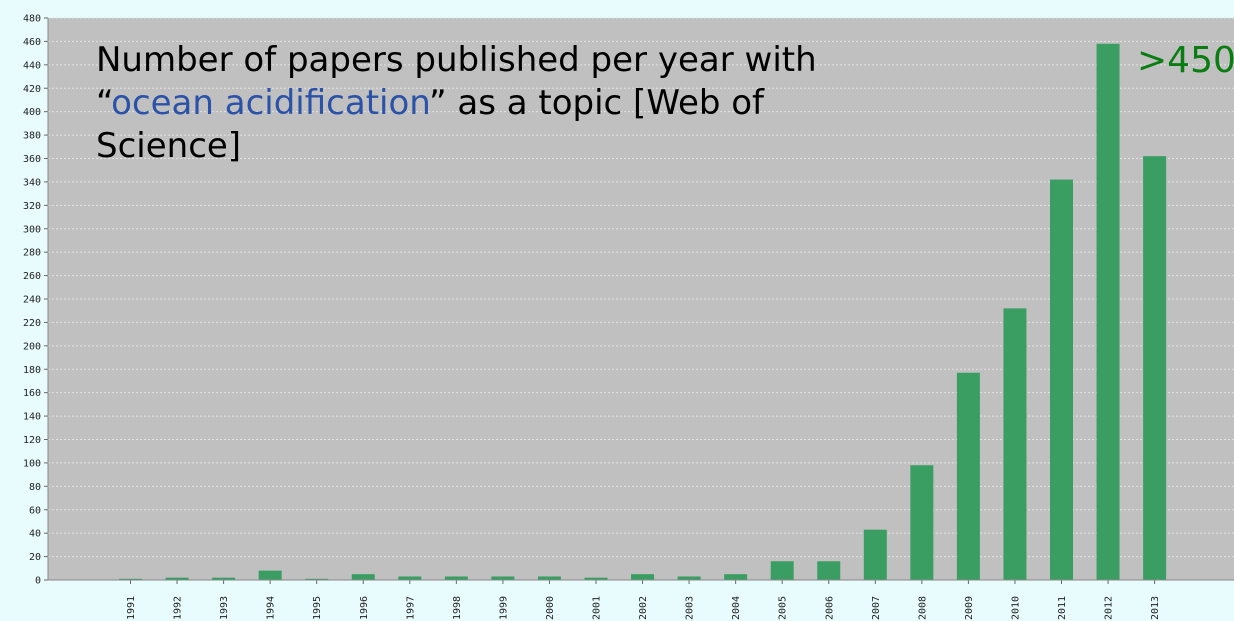 This screenshot has height=621, width=1234. What do you see at coordinates (829, 608) in the screenshot?
I see `x-tick-label-2006: 2006` at bounding box center [829, 608].